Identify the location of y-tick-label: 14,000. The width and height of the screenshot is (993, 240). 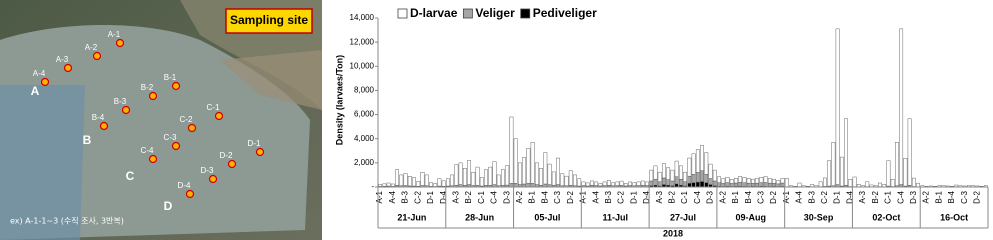
(362, 17).